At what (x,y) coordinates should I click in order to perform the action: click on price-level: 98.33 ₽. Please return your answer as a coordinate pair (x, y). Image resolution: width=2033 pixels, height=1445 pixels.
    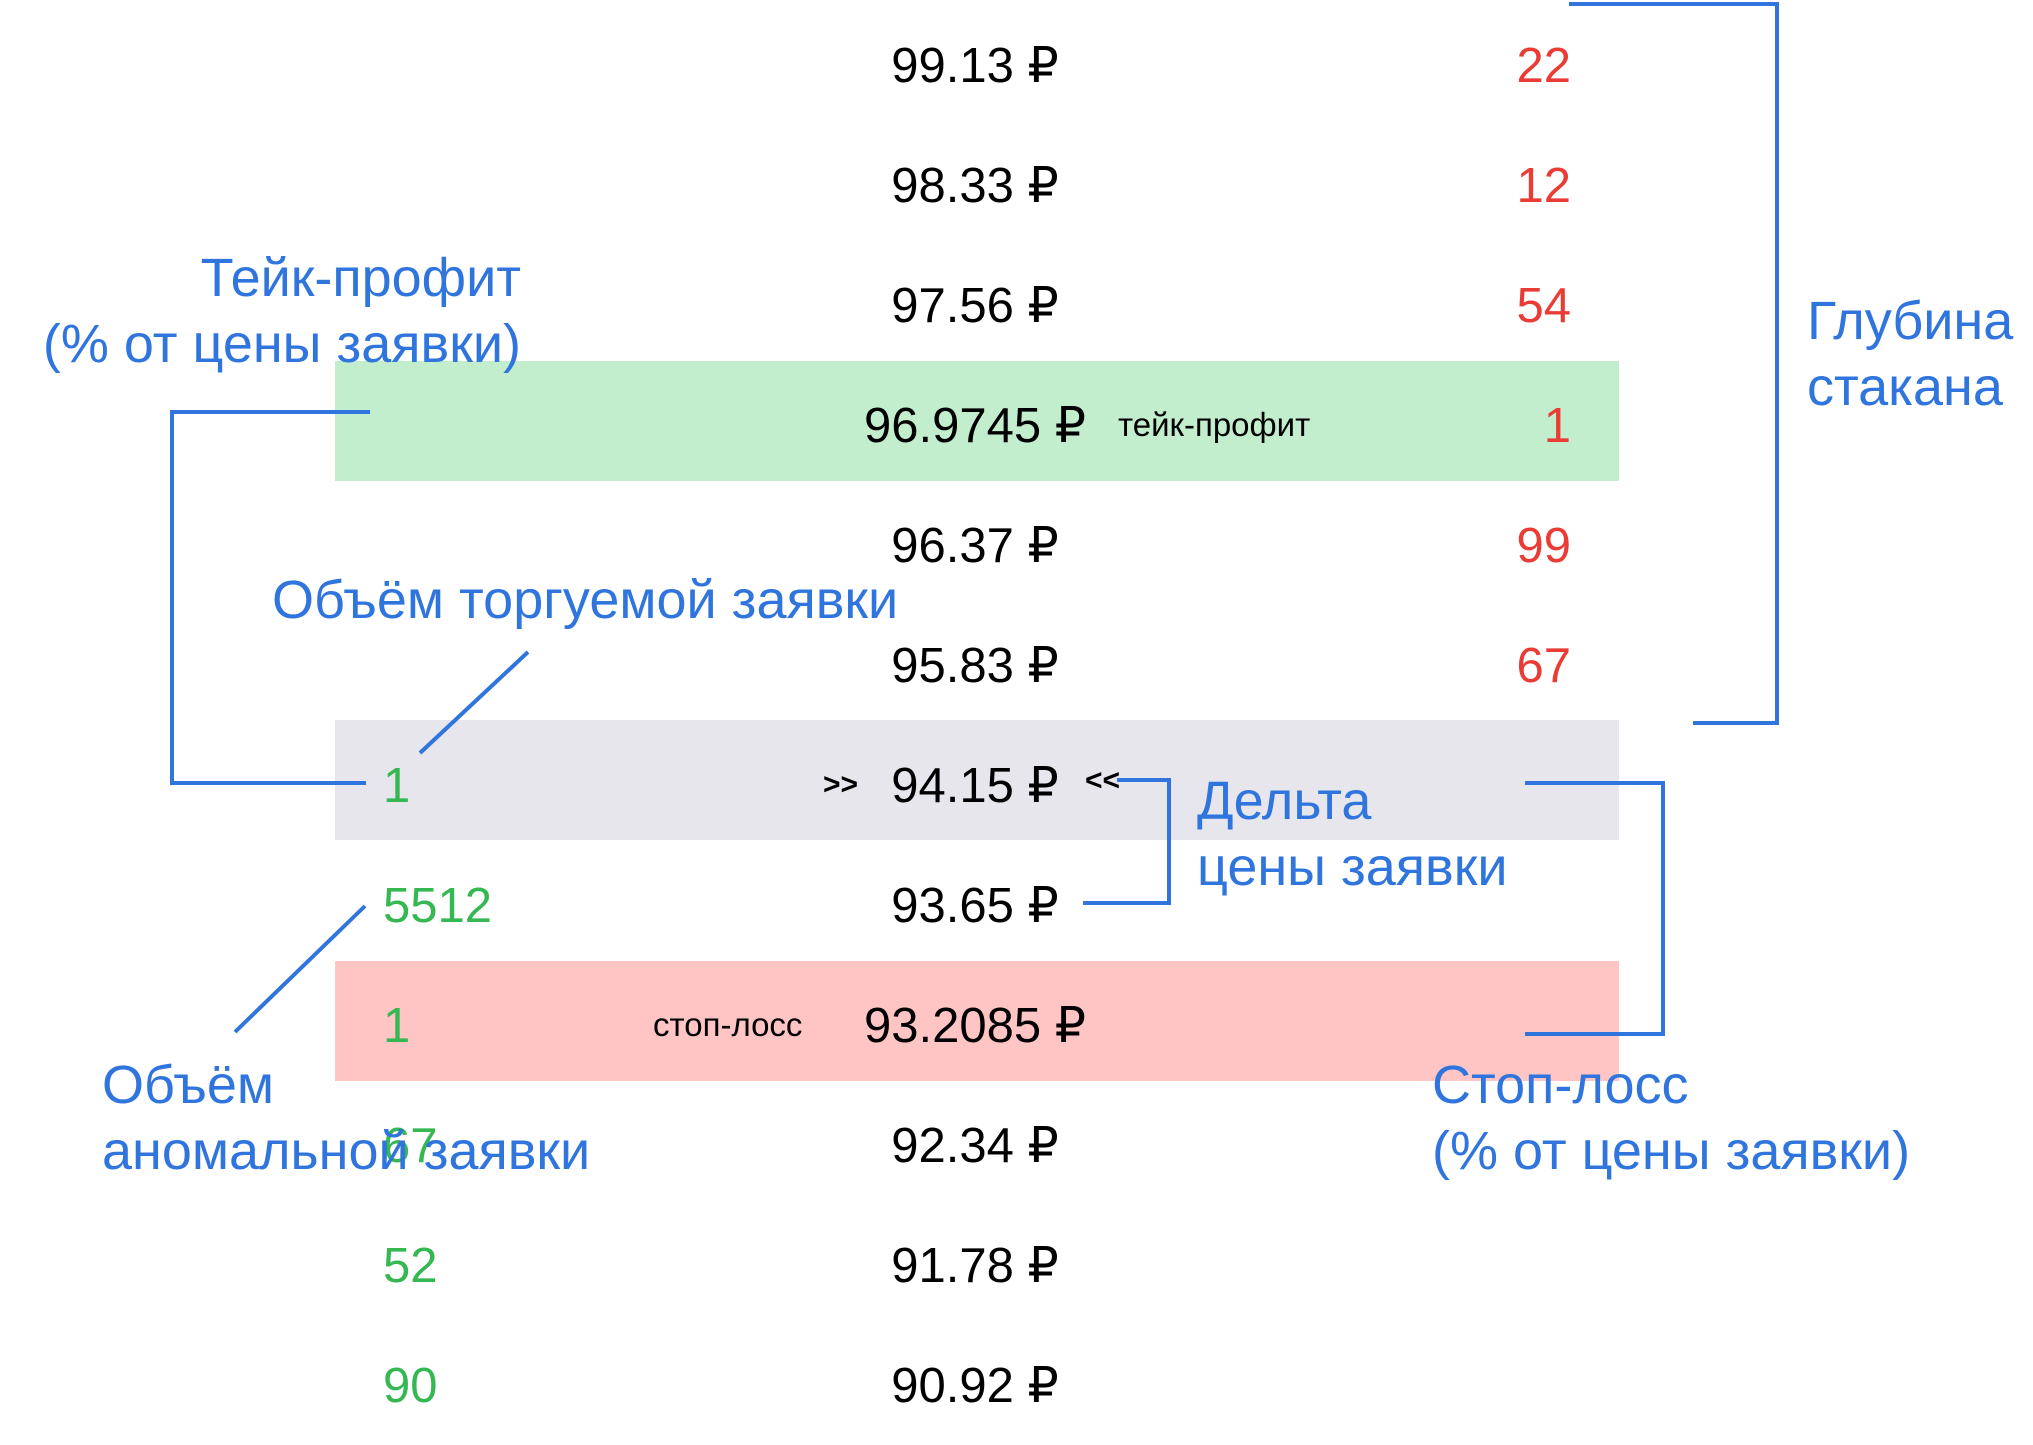
    Looking at the image, I should click on (975, 186).